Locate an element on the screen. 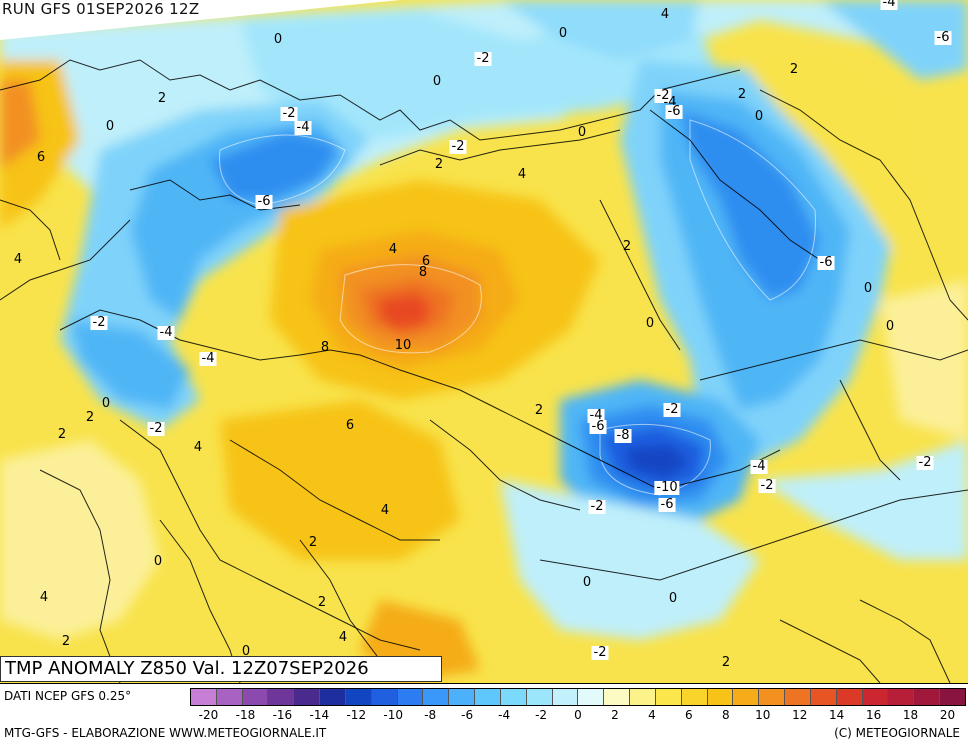 The width and height of the screenshot is (968, 746). legend-tick-label: -6 is located at coordinates (467, 715).